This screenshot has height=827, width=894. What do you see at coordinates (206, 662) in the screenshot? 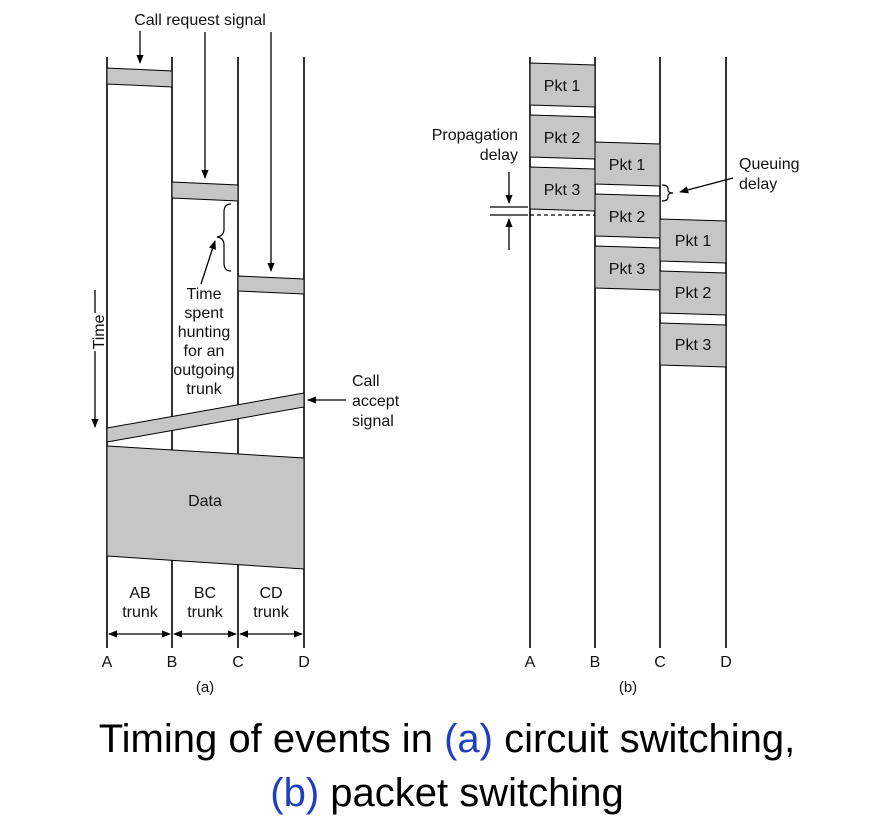
I see `circuit-node-labels: A B C D` at bounding box center [206, 662].